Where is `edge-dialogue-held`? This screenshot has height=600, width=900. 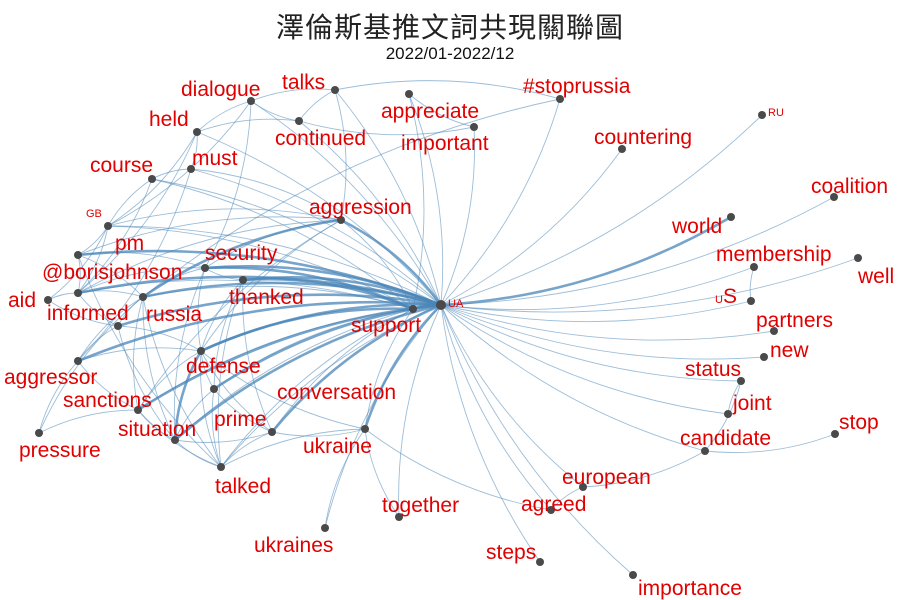
edge-dialogue-held is located at coordinates (224, 116).